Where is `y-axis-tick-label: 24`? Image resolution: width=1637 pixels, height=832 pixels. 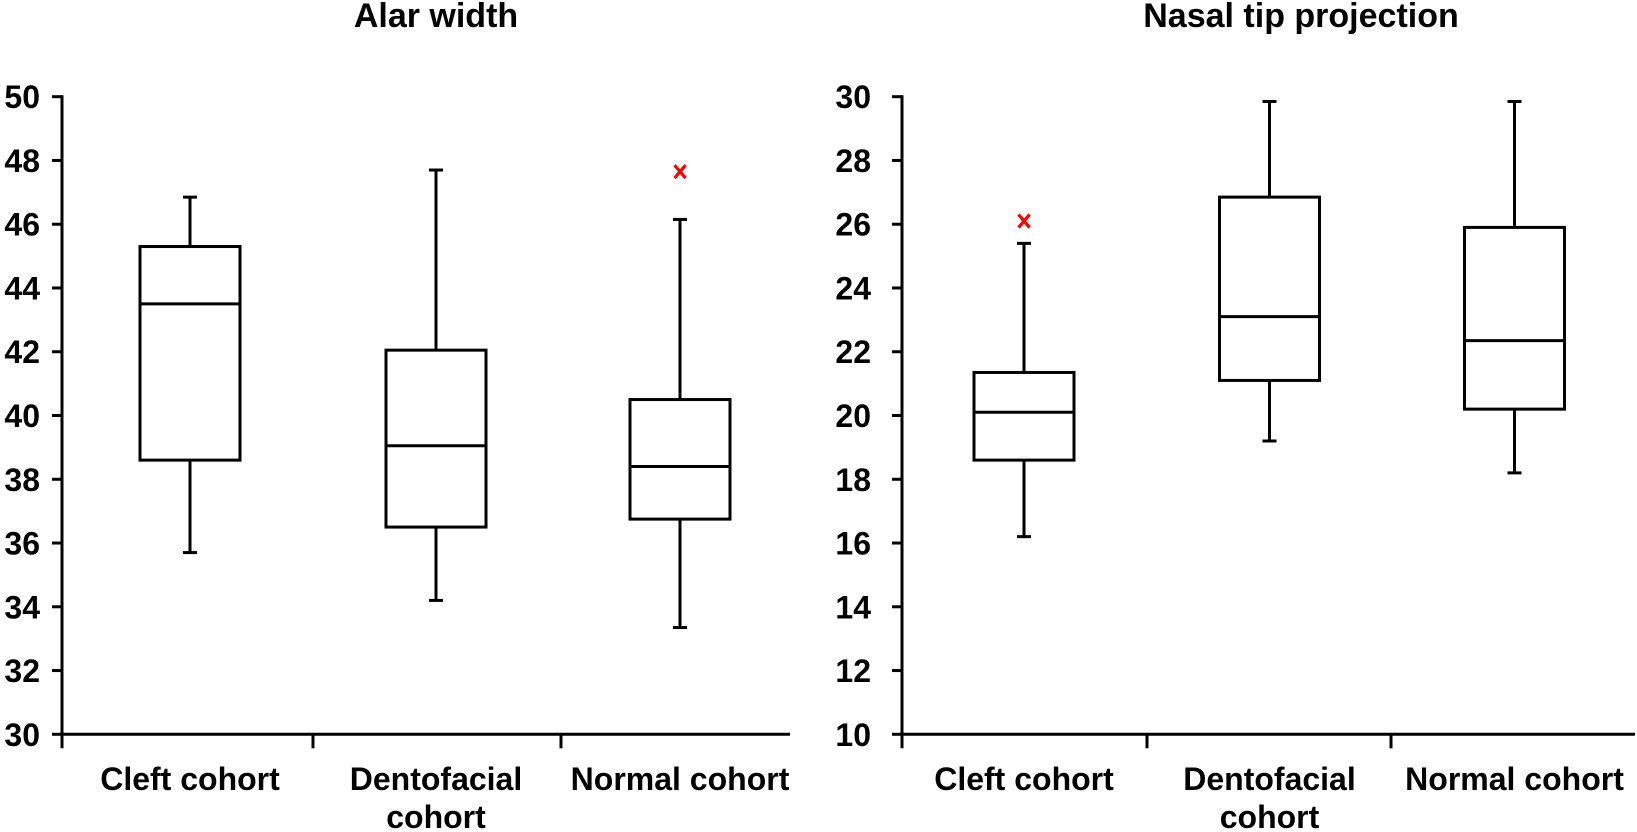 y-axis-tick-label: 24 is located at coordinates (853, 288).